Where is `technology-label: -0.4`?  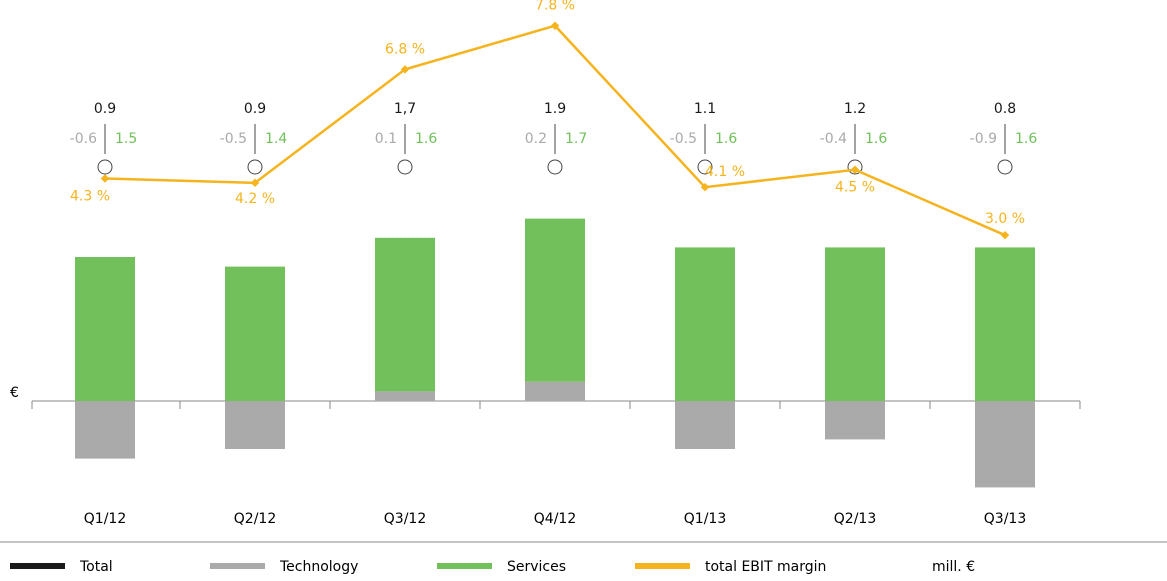 technology-label: -0.4 is located at coordinates (833, 139).